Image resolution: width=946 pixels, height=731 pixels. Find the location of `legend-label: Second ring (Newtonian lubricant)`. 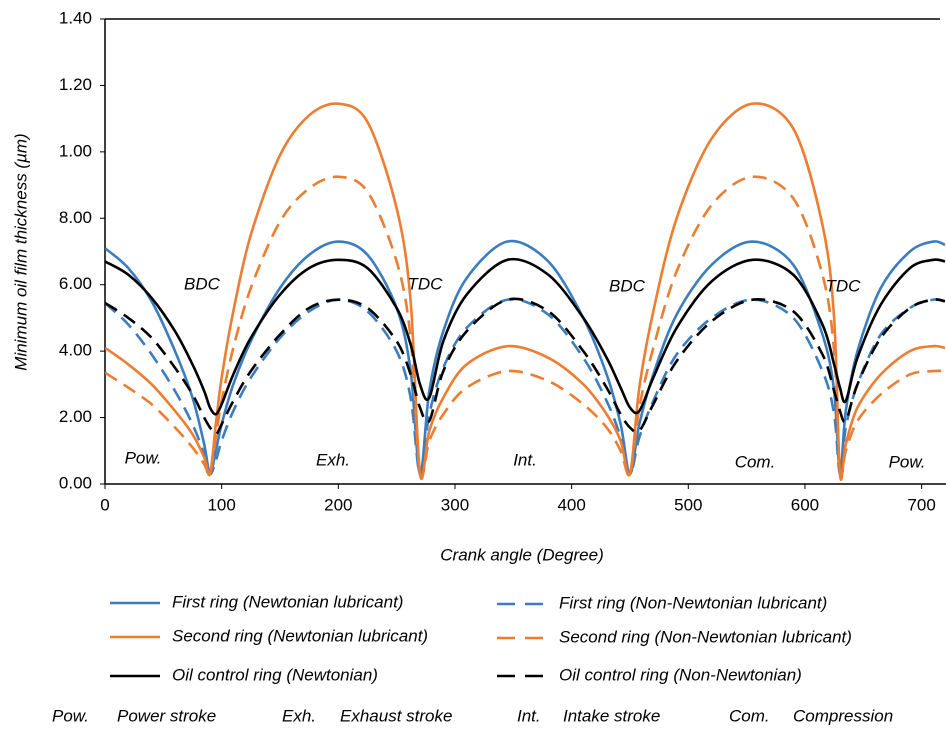

legend-label: Second ring (Newtonian lubricant) is located at coordinates (300, 635).